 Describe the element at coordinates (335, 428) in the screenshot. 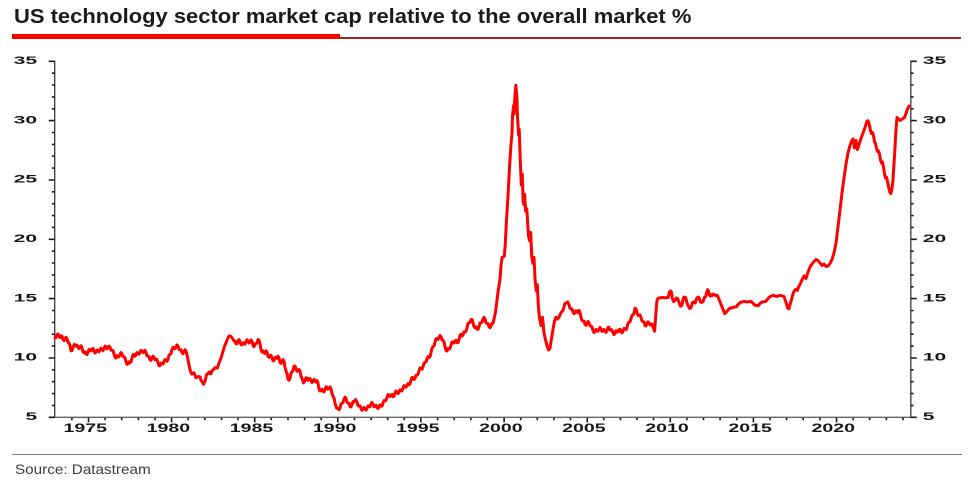

I see `svg-text: 1990` at that location.